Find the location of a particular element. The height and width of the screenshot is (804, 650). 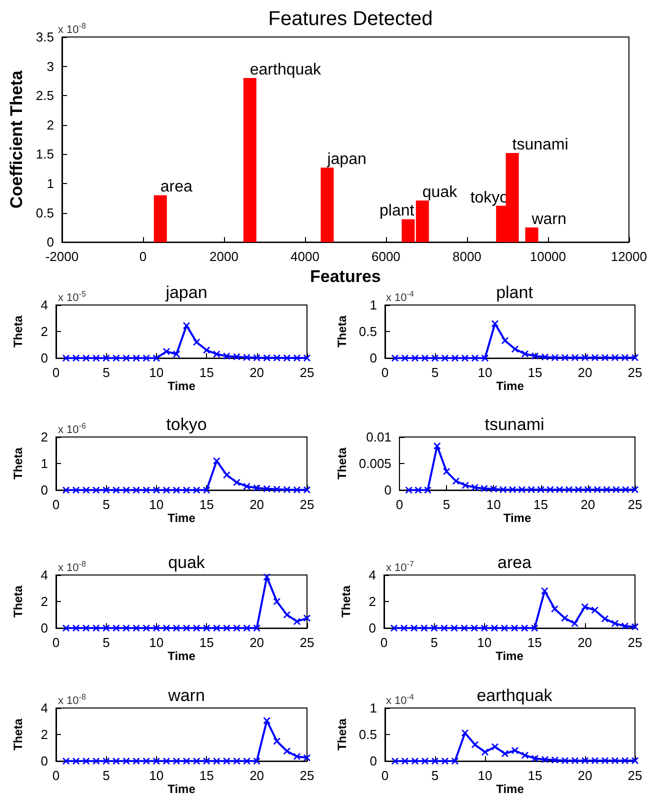

chart-title: japan is located at coordinates (186, 292).